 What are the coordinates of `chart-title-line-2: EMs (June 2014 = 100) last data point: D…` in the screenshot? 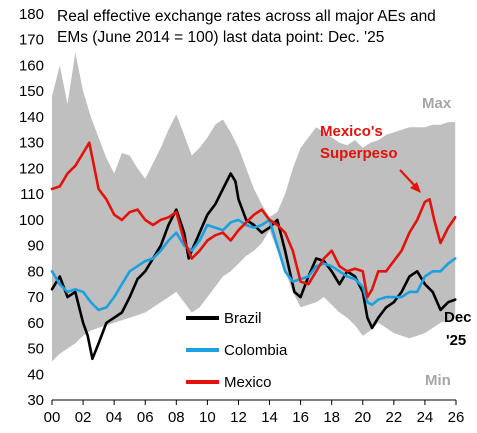 It's located at (220, 37).